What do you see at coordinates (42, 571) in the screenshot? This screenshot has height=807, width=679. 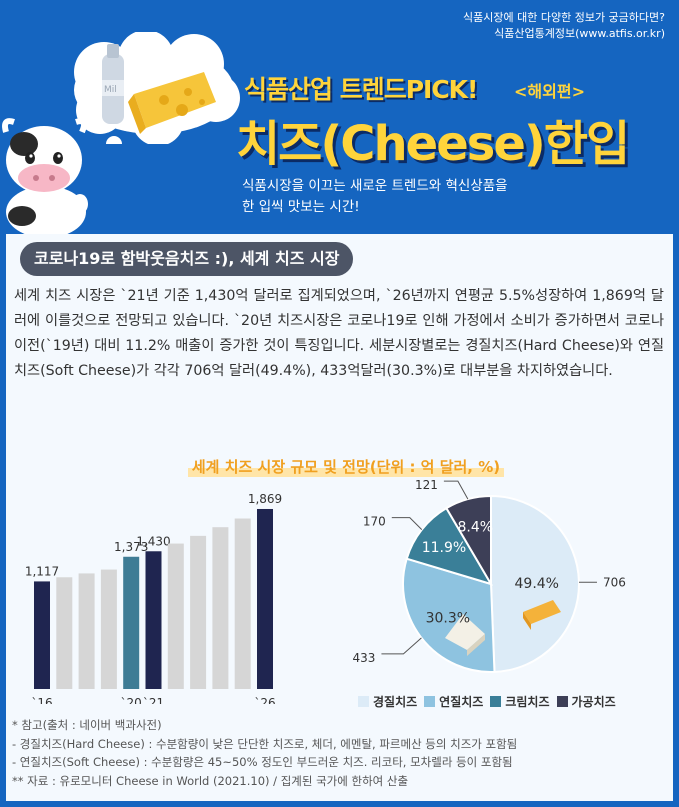 I see `bar-data-label: 1,117` at bounding box center [42, 571].